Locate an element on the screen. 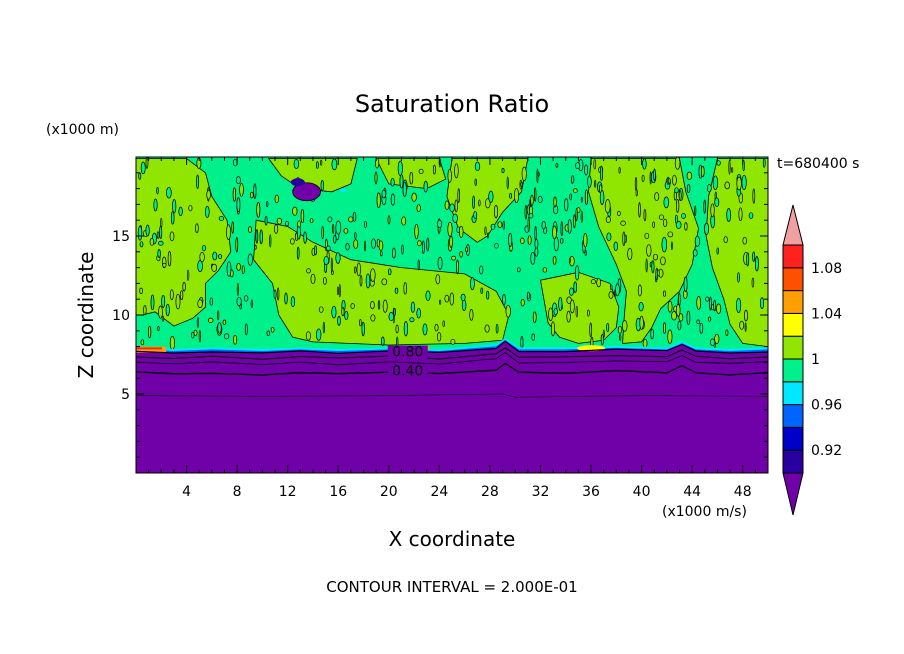 The image size is (904, 654). colorbar: 0.92 0.96 1 1.04 1.08 is located at coordinates (812, 360).